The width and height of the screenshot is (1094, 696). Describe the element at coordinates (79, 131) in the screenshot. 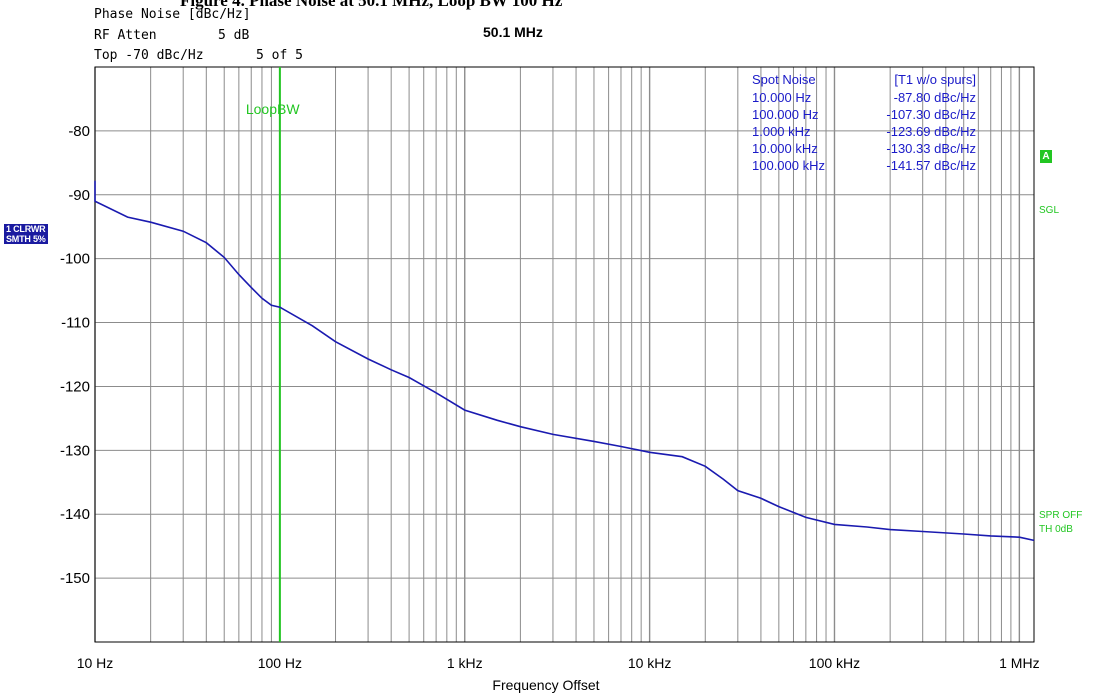

I see `y-tick-label: -80` at that location.